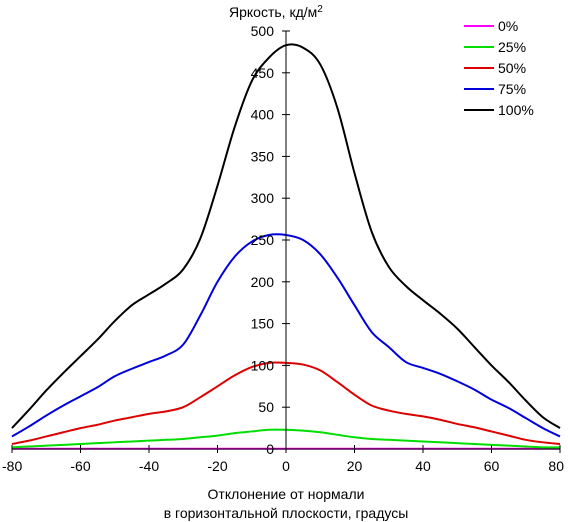 The width and height of the screenshot is (568, 522). I want to click on x-tick-label: 80, so click(556, 466).